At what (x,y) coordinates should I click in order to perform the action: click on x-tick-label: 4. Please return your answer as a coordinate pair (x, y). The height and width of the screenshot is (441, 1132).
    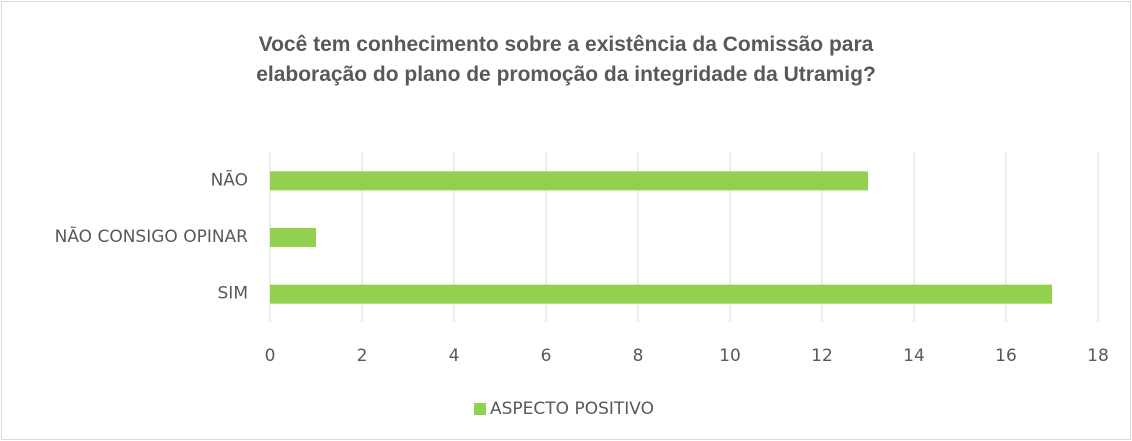
    Looking at the image, I should click on (454, 356).